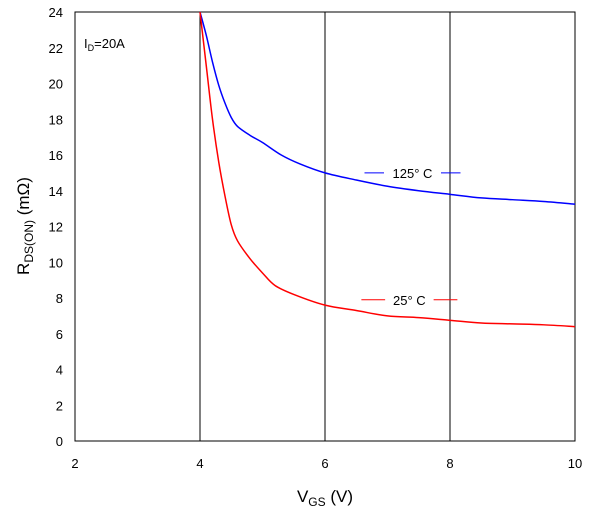  Describe the element at coordinates (59, 334) in the screenshot. I see `y-tick-label: 6` at that location.